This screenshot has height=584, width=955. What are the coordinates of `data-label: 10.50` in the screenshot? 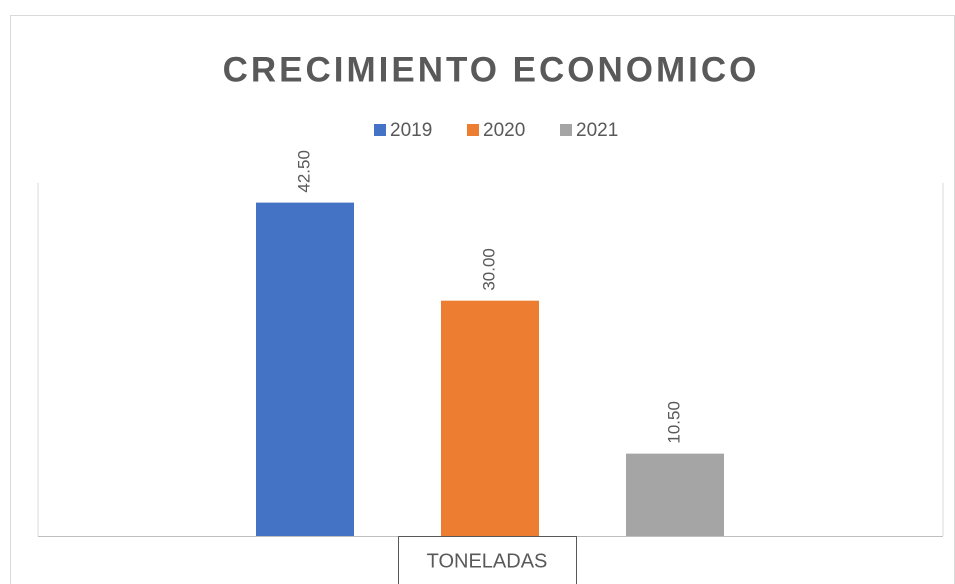 It's located at (673, 422).